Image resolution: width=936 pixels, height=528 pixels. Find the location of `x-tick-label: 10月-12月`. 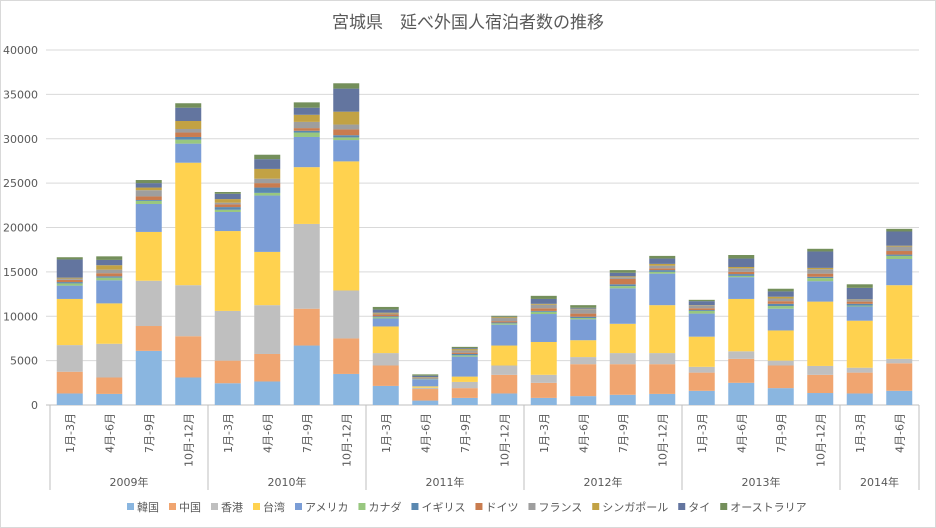

x-tick-label: 10月-12月 is located at coordinates (820, 440).